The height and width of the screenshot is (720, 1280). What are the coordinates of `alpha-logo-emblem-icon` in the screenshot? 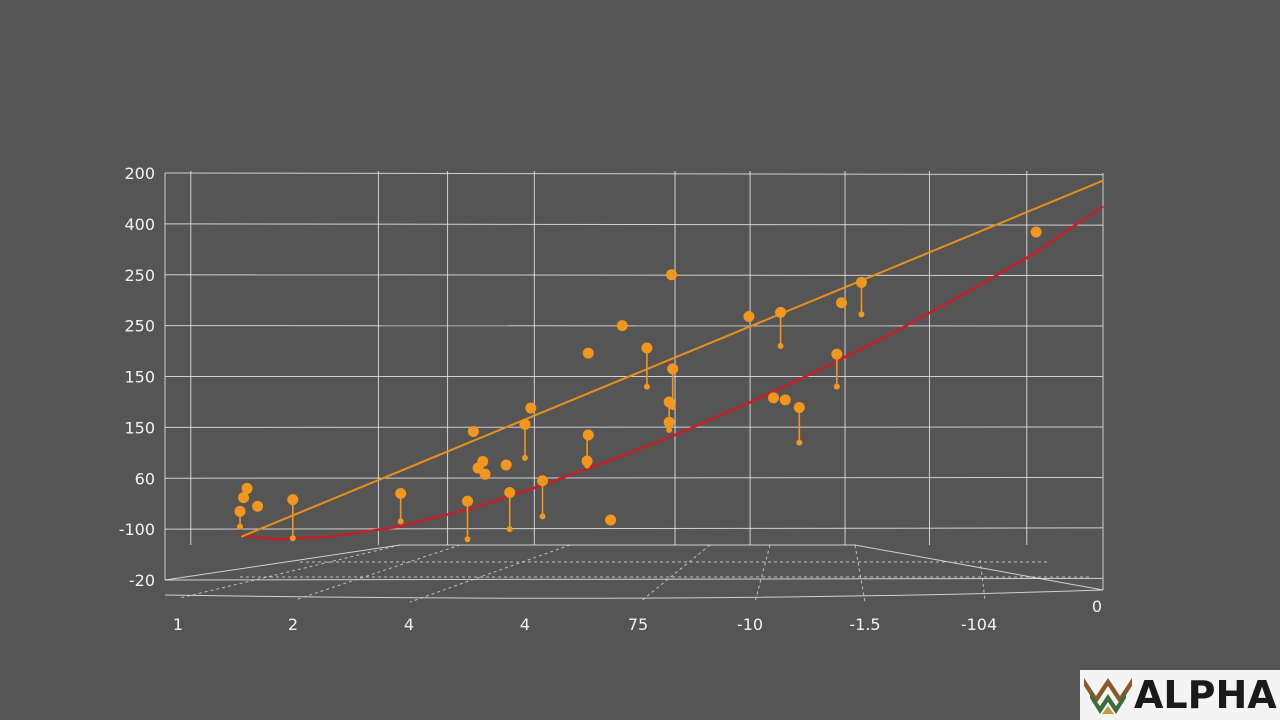 It's located at (1108, 696).